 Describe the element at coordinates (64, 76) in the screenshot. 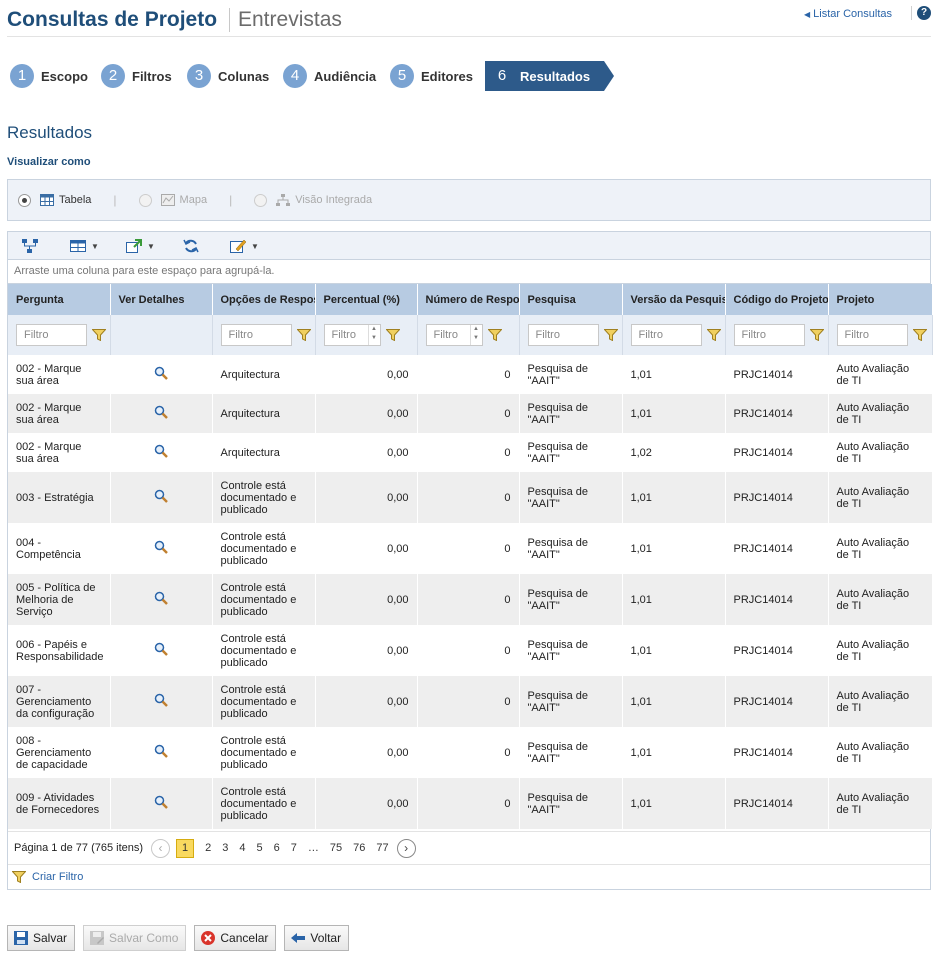

I see `step-label: Escopo` at that location.